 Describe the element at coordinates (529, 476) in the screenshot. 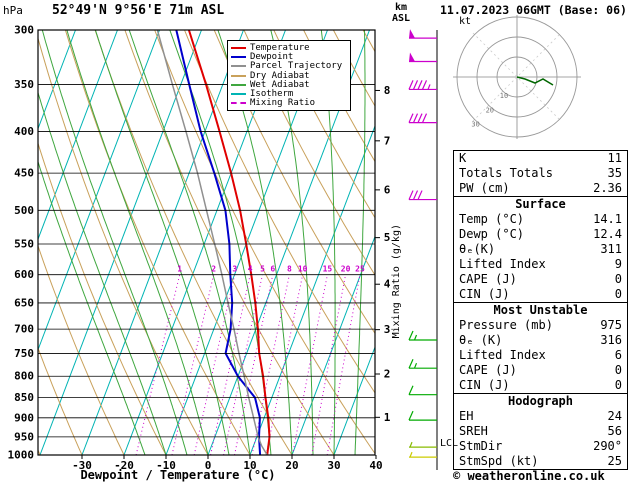

I see `copyright: © weatheronline.co.uk` at that location.